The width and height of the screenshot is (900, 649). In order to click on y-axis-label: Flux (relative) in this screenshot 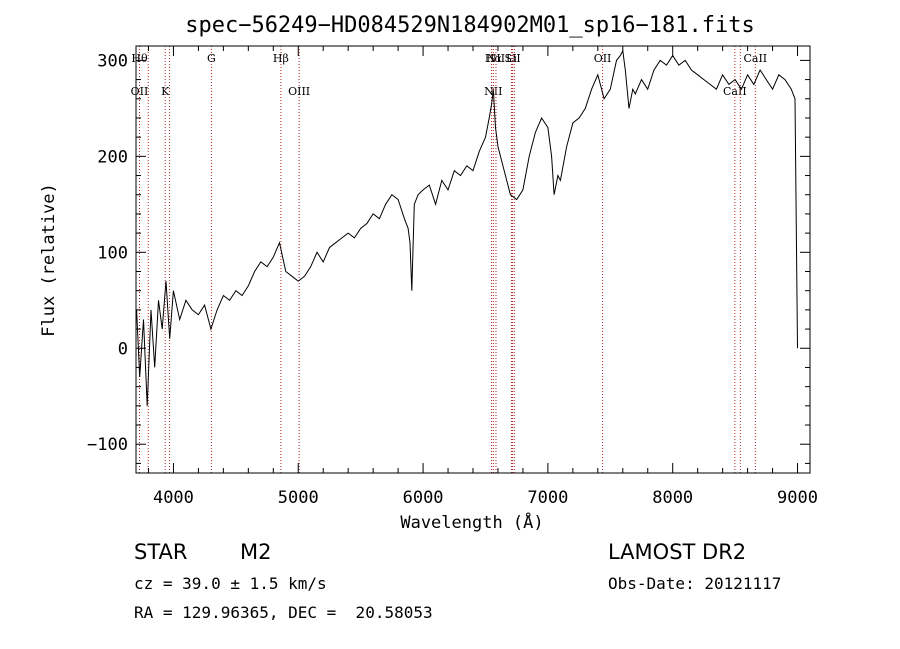, I will do `click(49, 260)`.